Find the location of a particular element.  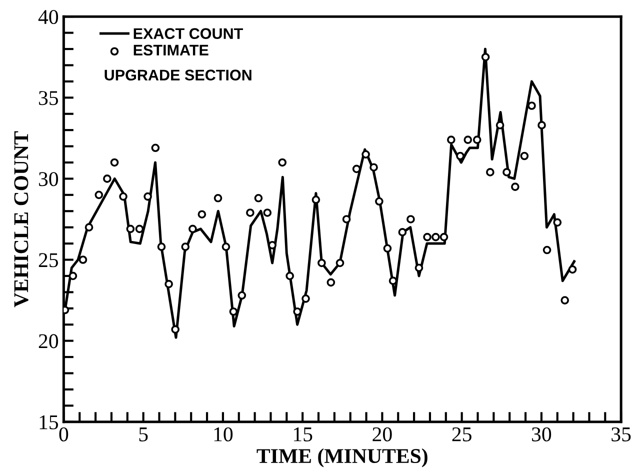

legend-label: ESTIMATE is located at coordinates (171, 50).